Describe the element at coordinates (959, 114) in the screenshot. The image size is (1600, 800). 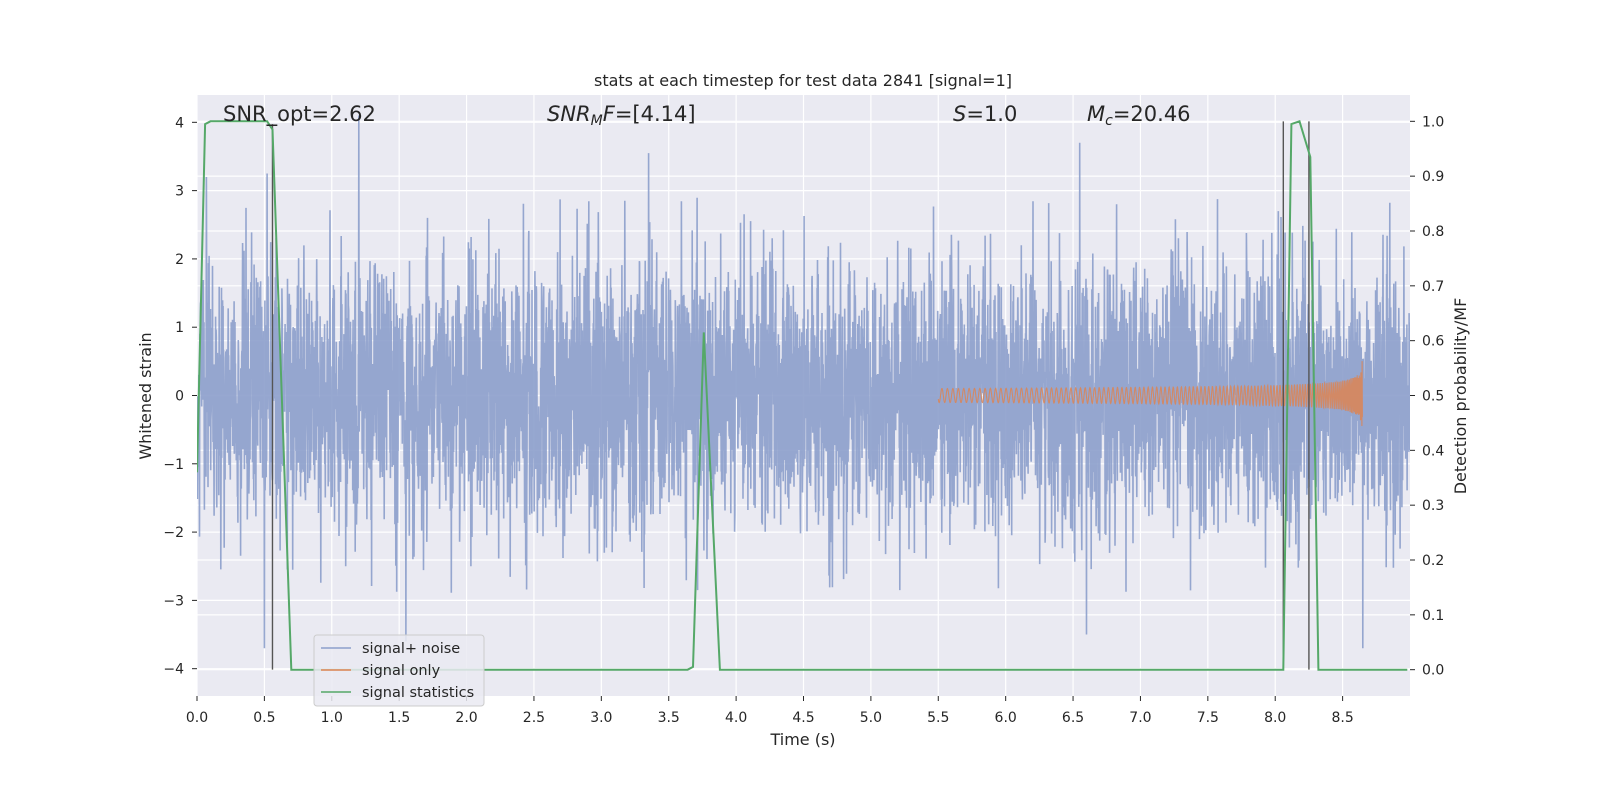
I see `annotation-s-prefix: S` at that location.